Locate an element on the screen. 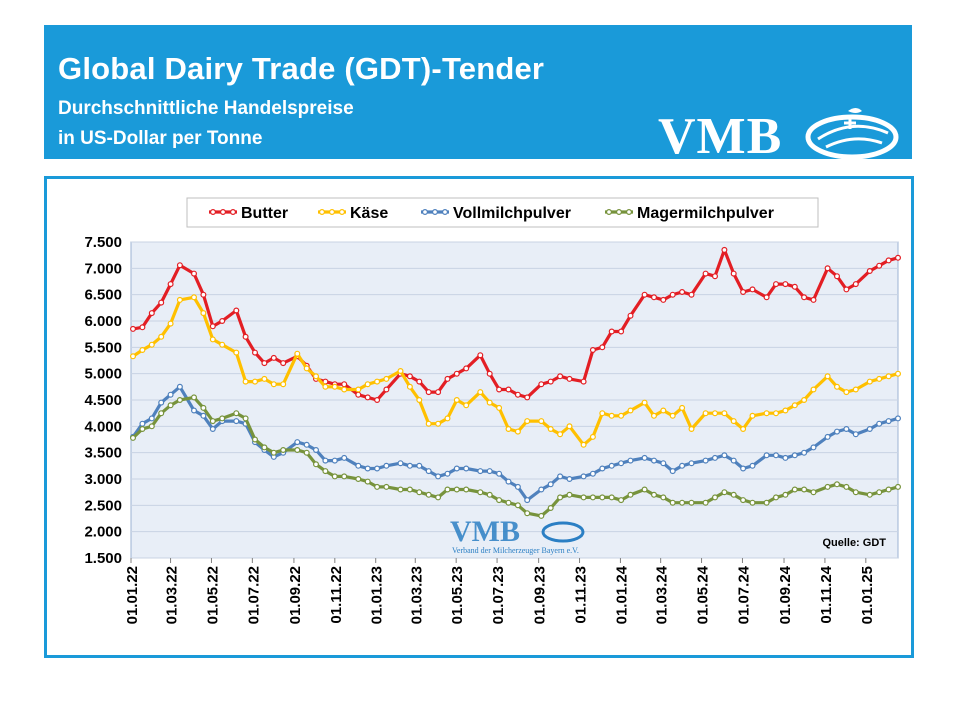  x-tick-label: 01.03.24 is located at coordinates (662, 594).